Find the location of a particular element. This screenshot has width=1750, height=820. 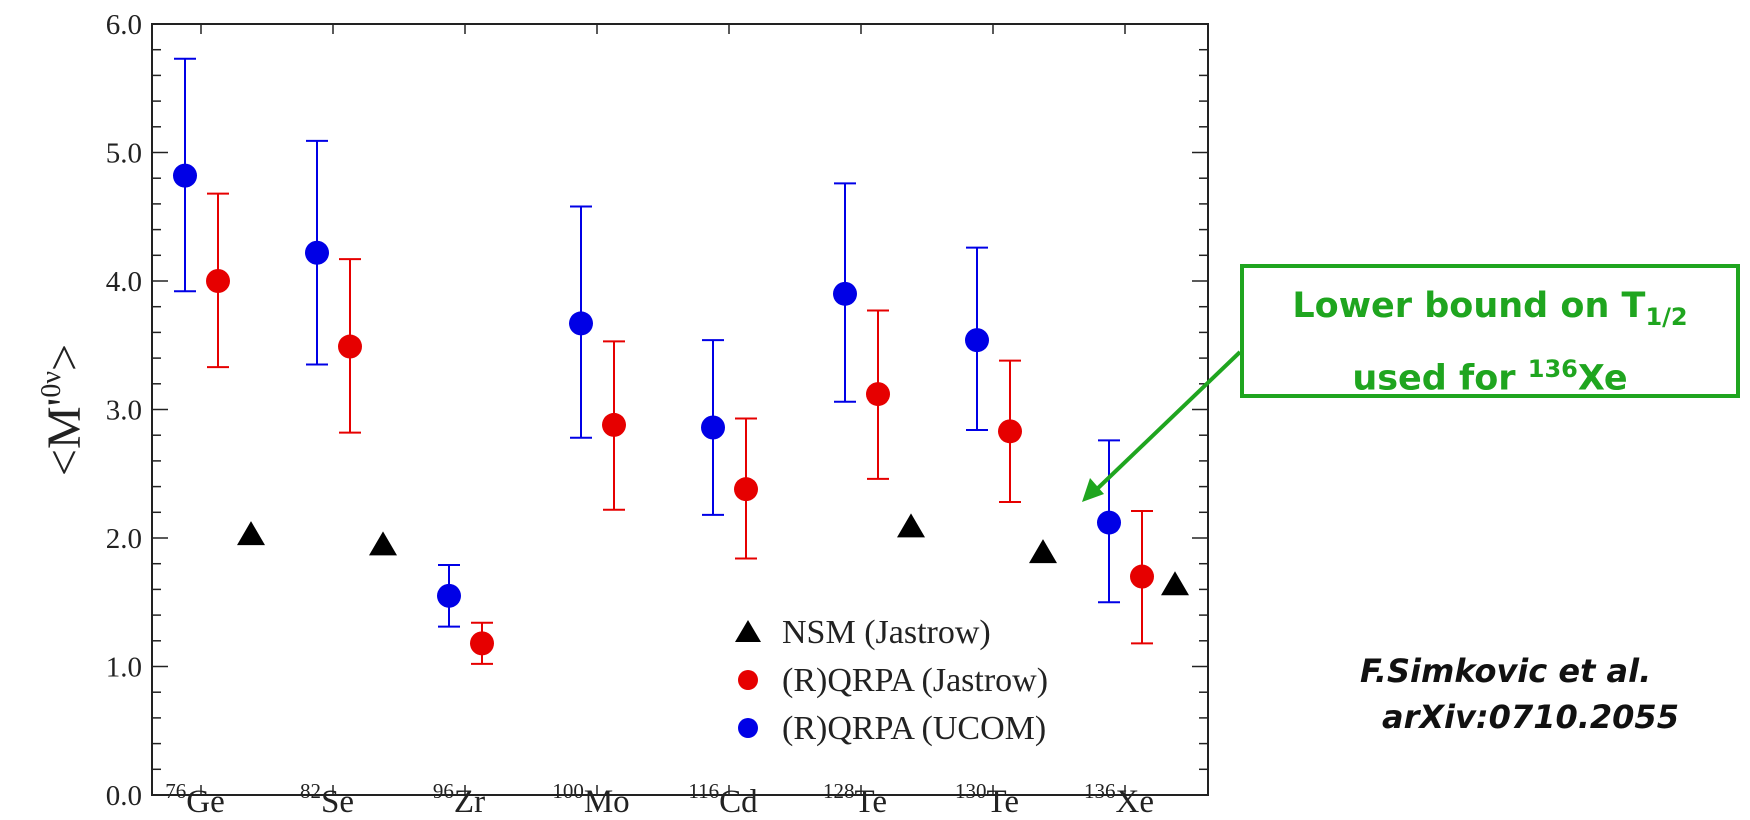

y-tick-label: 4.0 is located at coordinates (124, 282).